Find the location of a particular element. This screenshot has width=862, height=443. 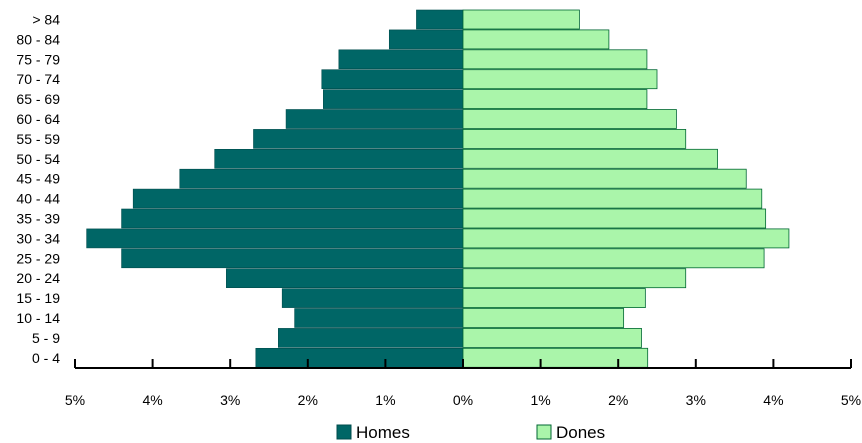

category-label: 60 - 64 is located at coordinates (38, 119).